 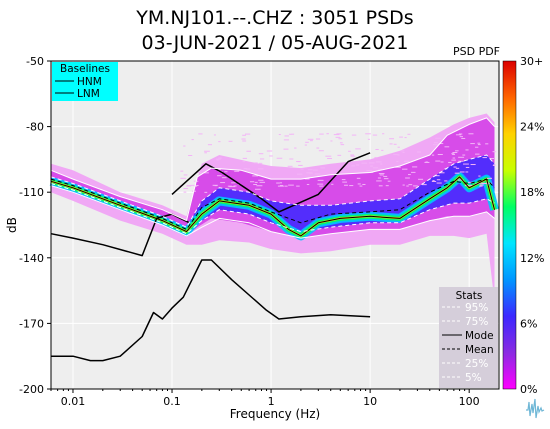 I want to click on y-tick-label: -50, so click(x=35, y=61).